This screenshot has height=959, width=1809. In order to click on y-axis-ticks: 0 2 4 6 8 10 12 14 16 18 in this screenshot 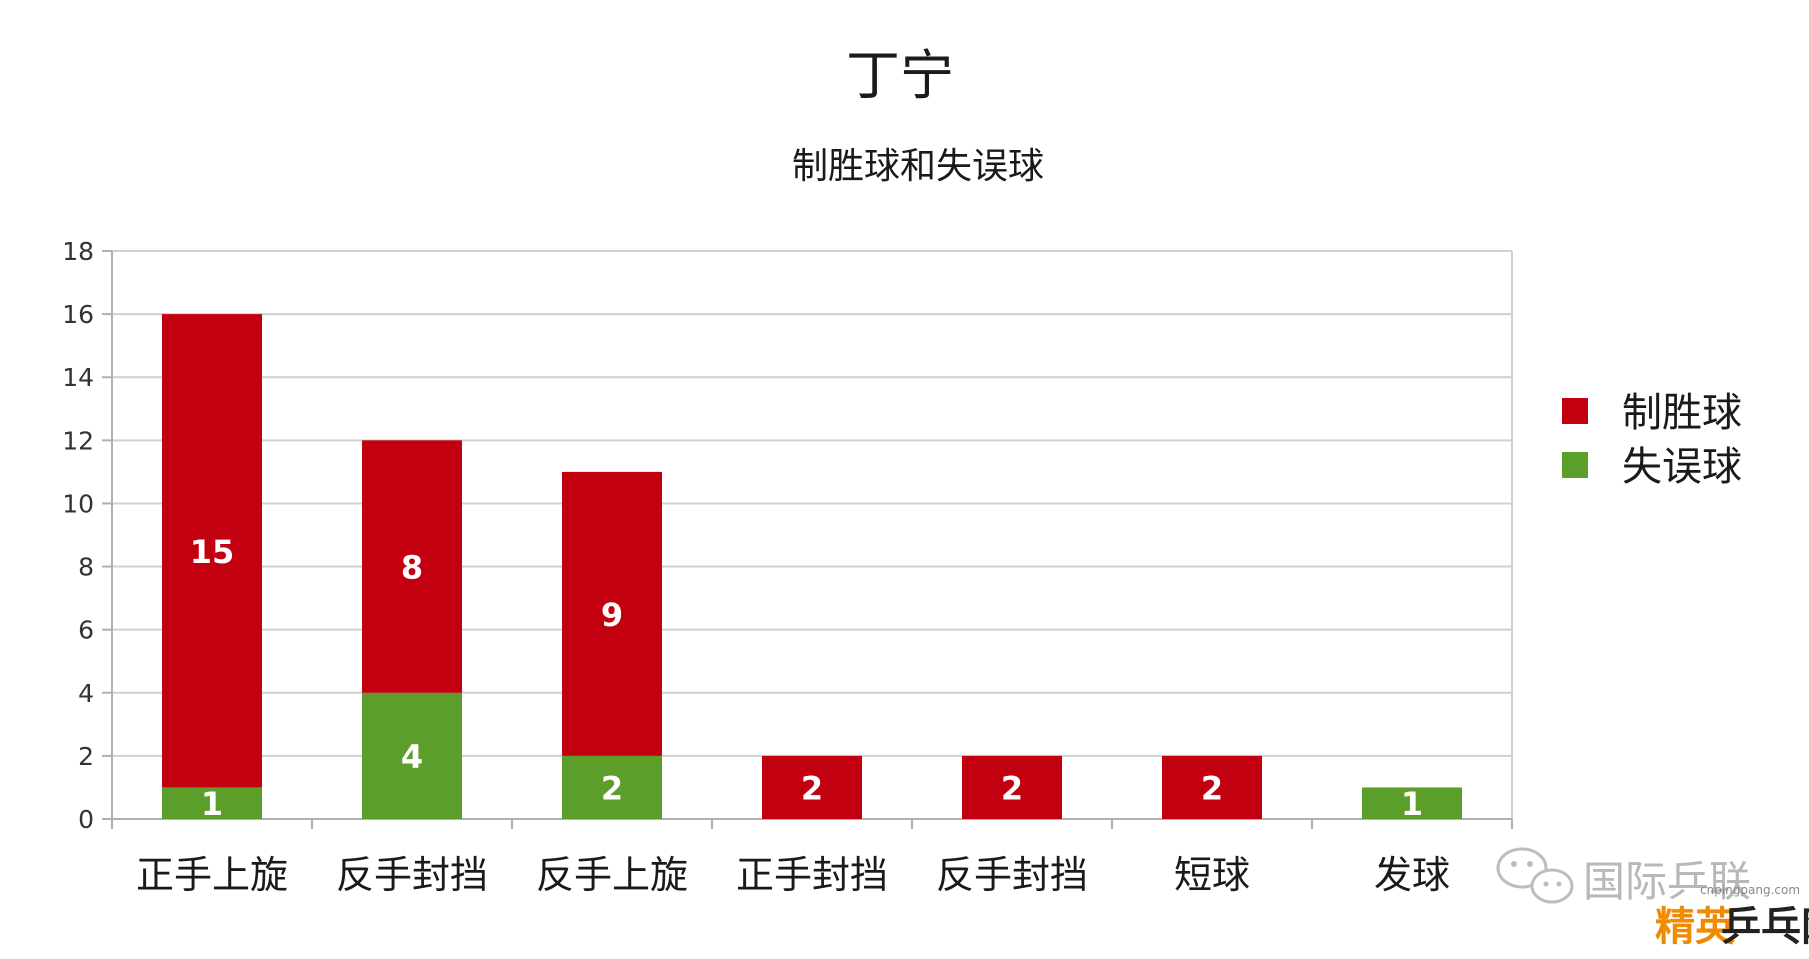, I will do `click(78, 535)`.